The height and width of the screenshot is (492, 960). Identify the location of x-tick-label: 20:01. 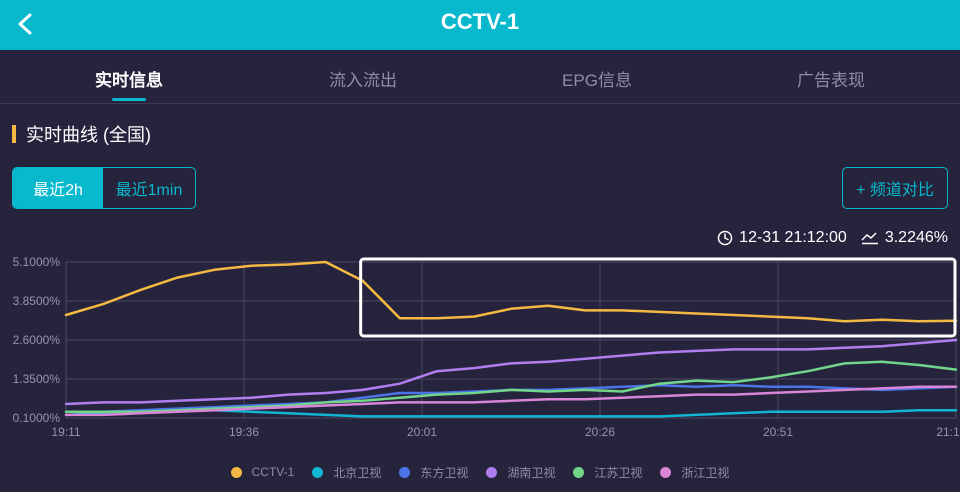
(422, 432).